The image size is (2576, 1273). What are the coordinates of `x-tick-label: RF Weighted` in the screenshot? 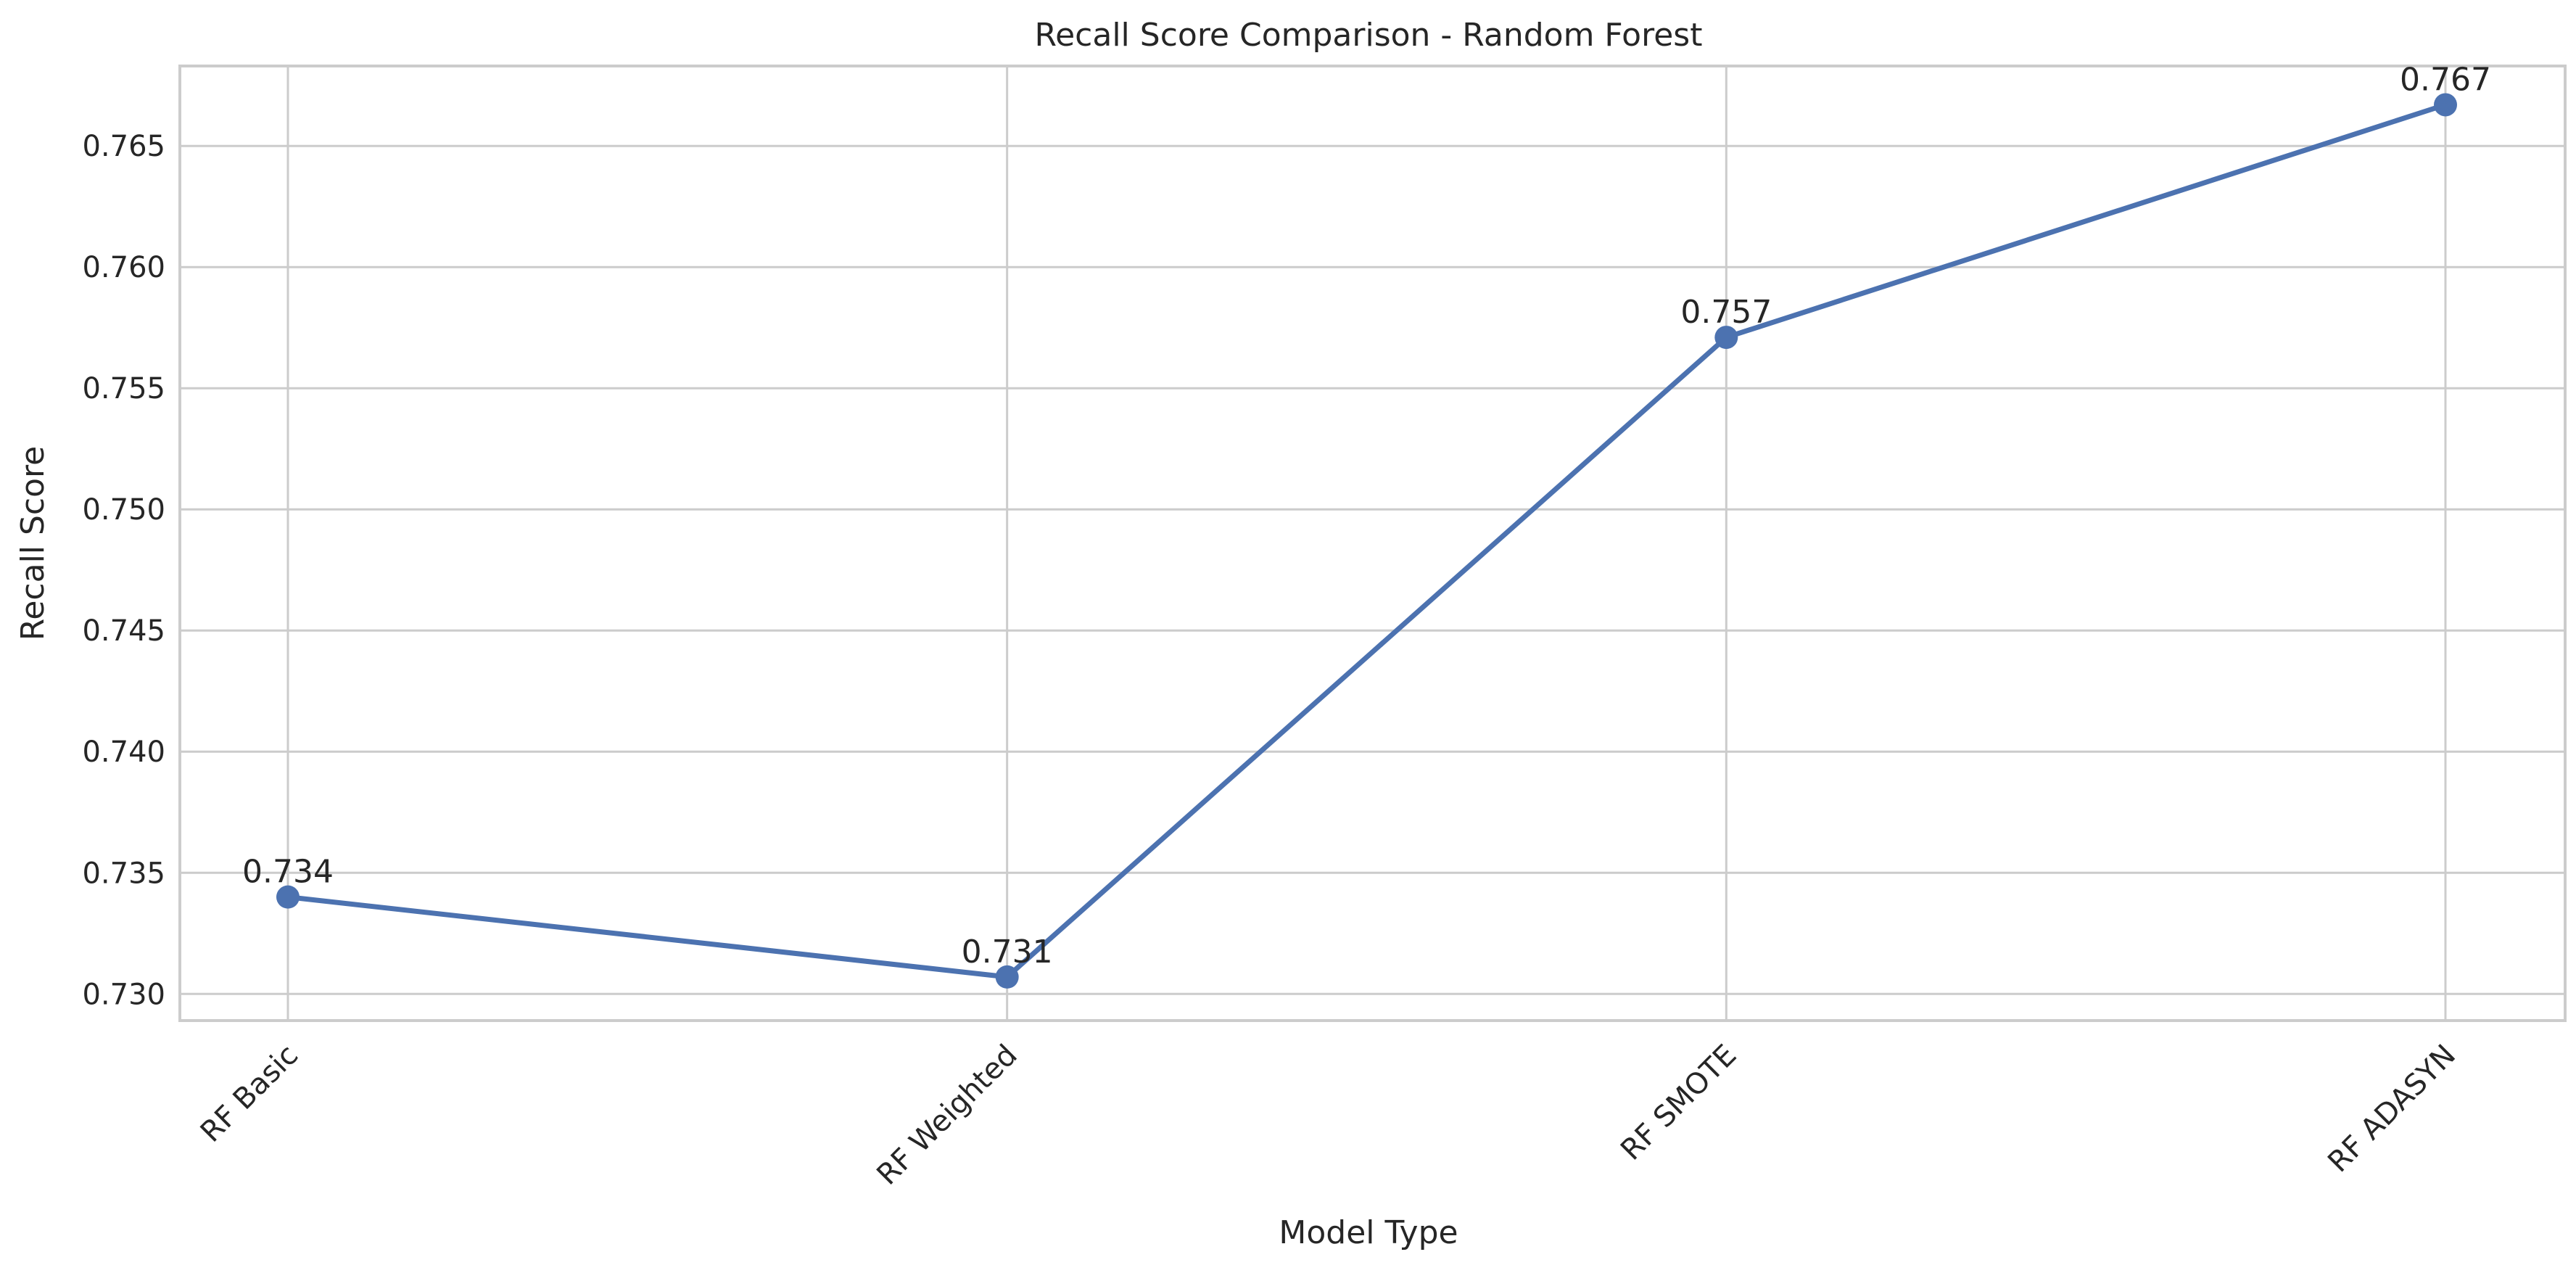 It's located at (946, 1115).